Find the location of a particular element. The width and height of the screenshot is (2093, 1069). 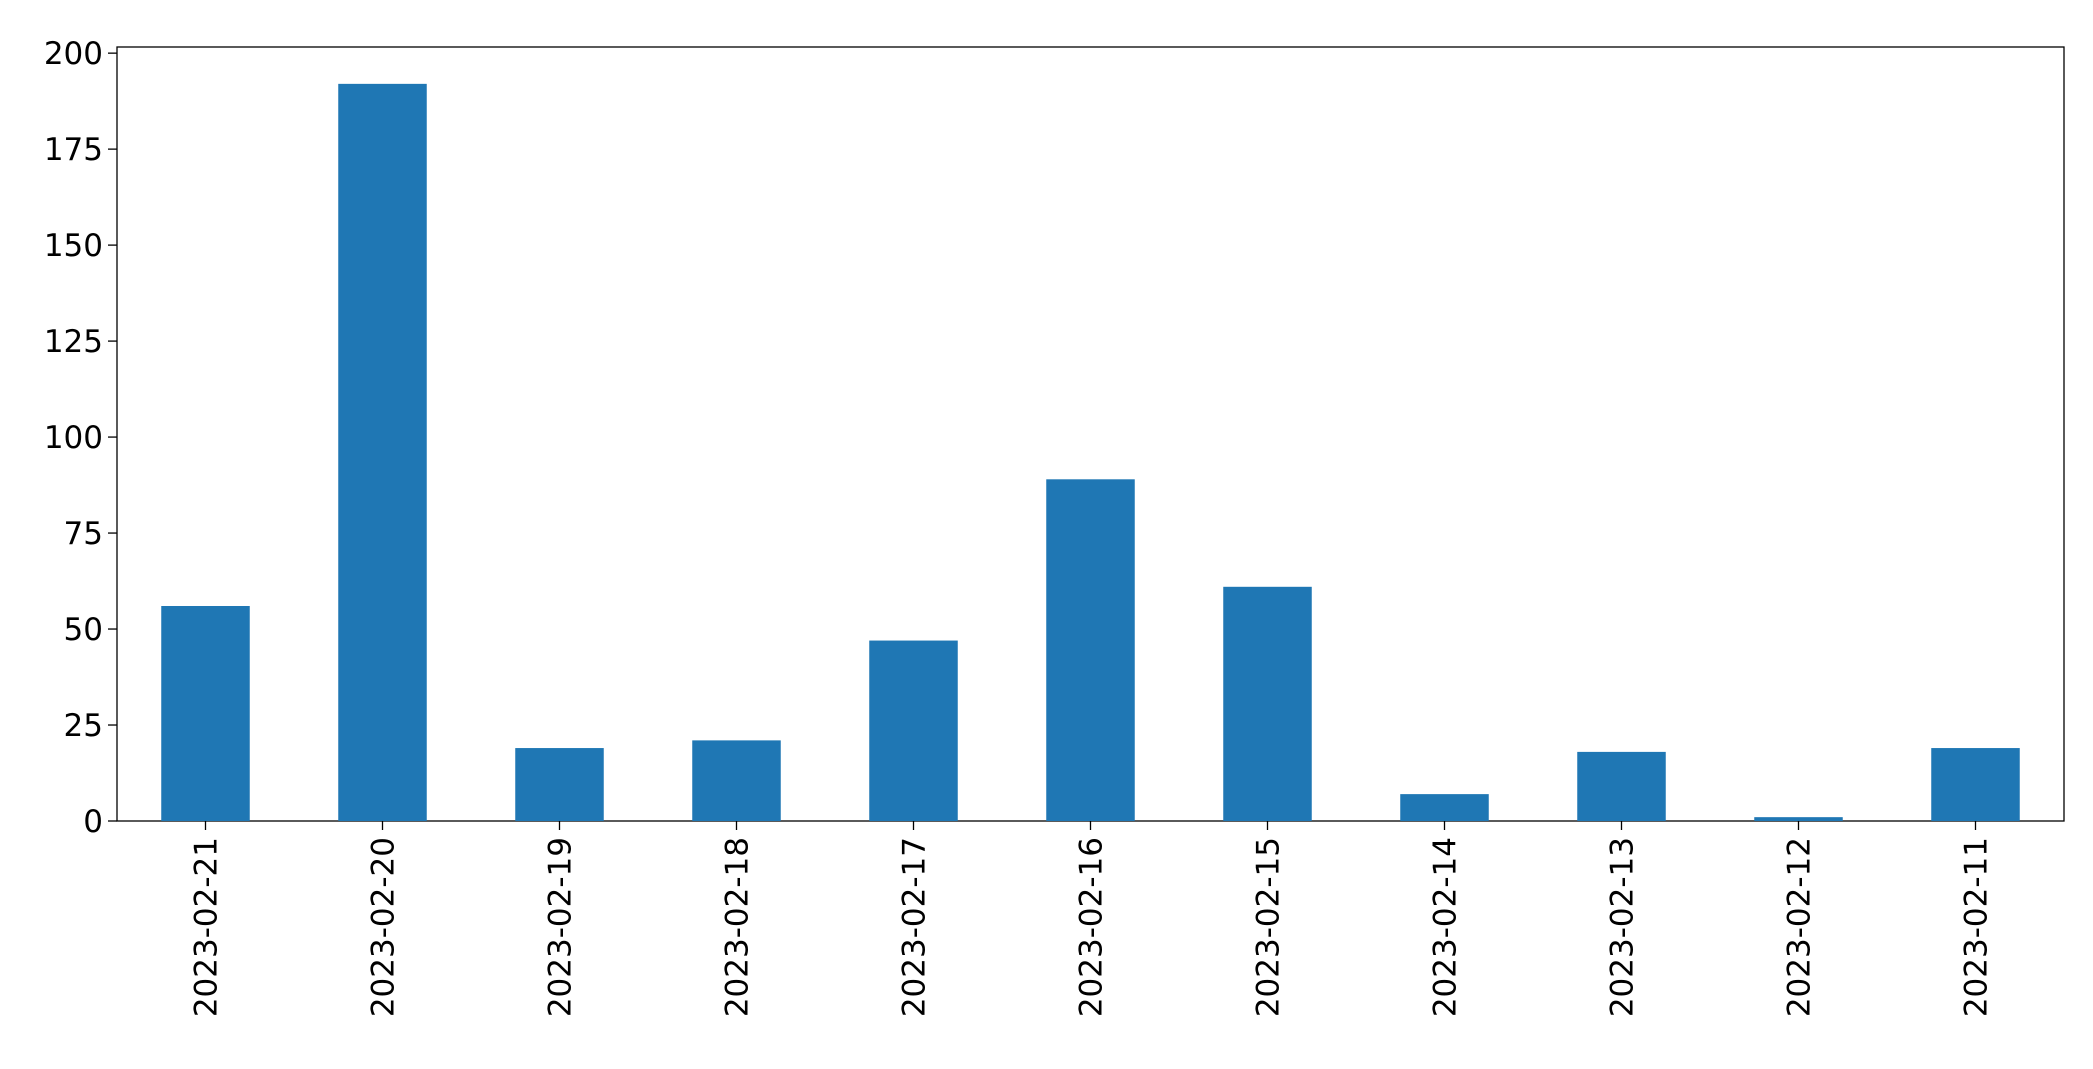

x-tick-label: 2023-02-11 is located at coordinates (1977, 927).